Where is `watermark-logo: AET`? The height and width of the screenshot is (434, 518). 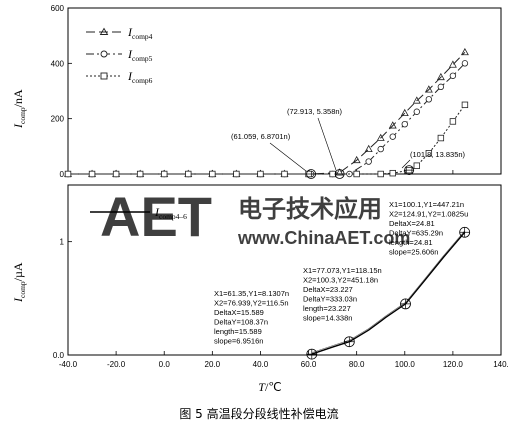 watermark-logo: AET is located at coordinates (156, 216).